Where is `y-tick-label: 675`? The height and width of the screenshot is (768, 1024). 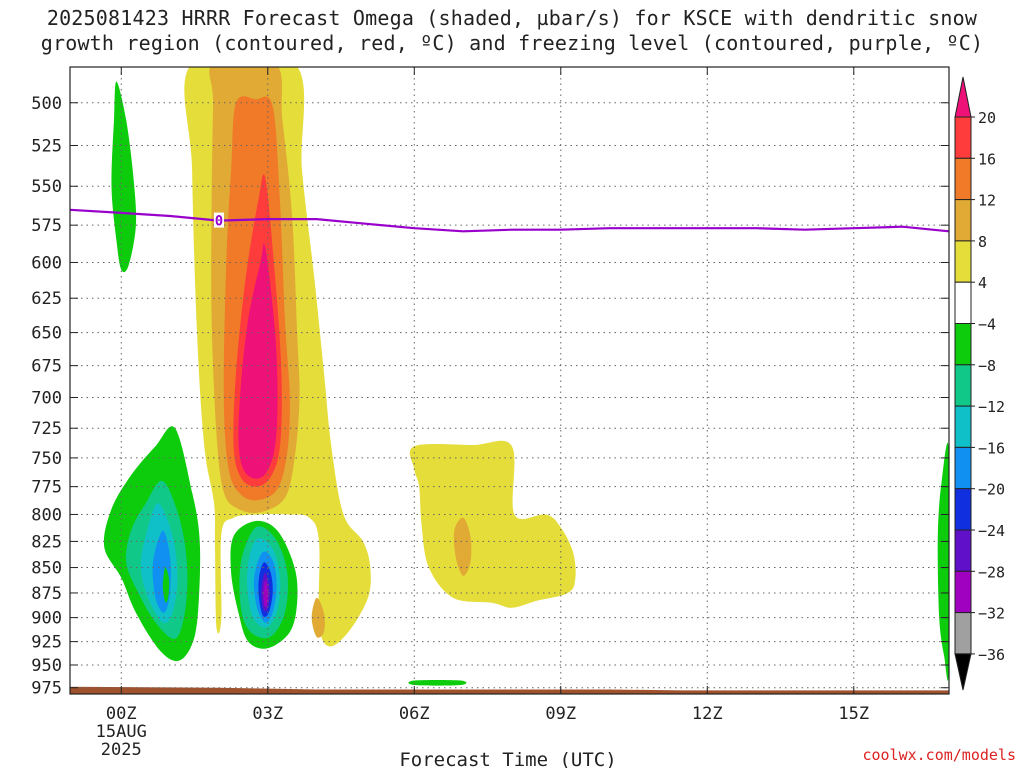
y-tick-label: 675 is located at coordinates (46, 367).